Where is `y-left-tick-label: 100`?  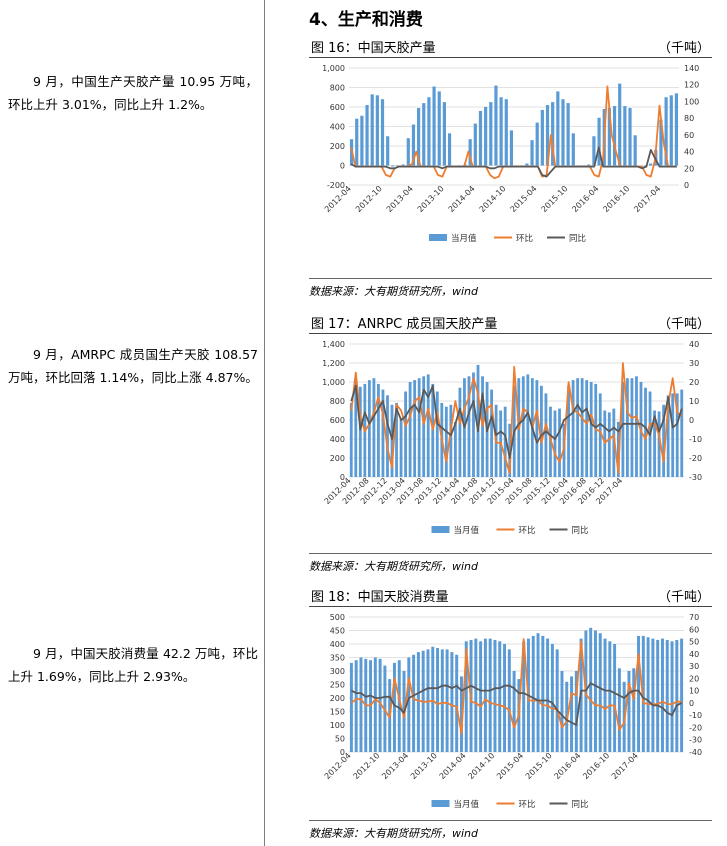
y-left-tick-label: 100 is located at coordinates (337, 725).